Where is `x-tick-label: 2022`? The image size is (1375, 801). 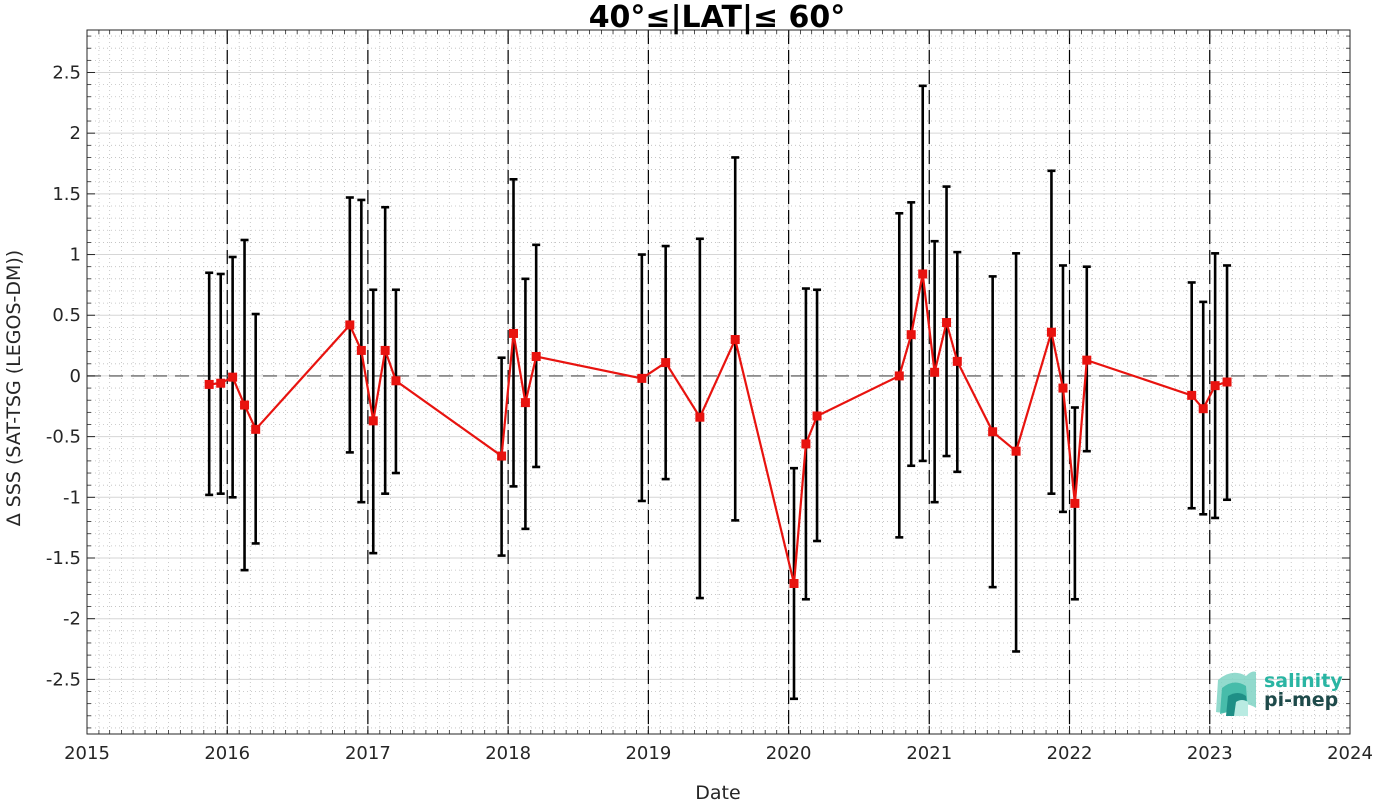 x-tick-label: 2022 is located at coordinates (1070, 753).